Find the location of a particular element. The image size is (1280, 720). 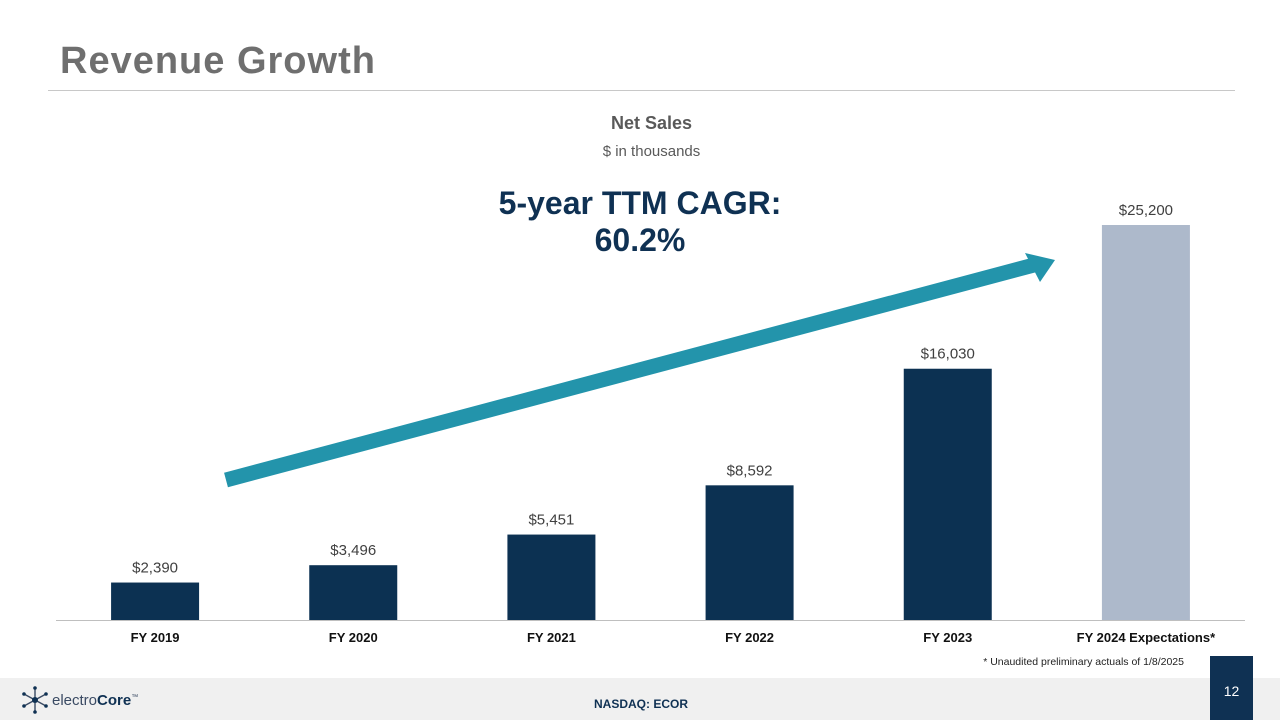

x-tick-label-2: FY 2020 is located at coordinates (353, 637).